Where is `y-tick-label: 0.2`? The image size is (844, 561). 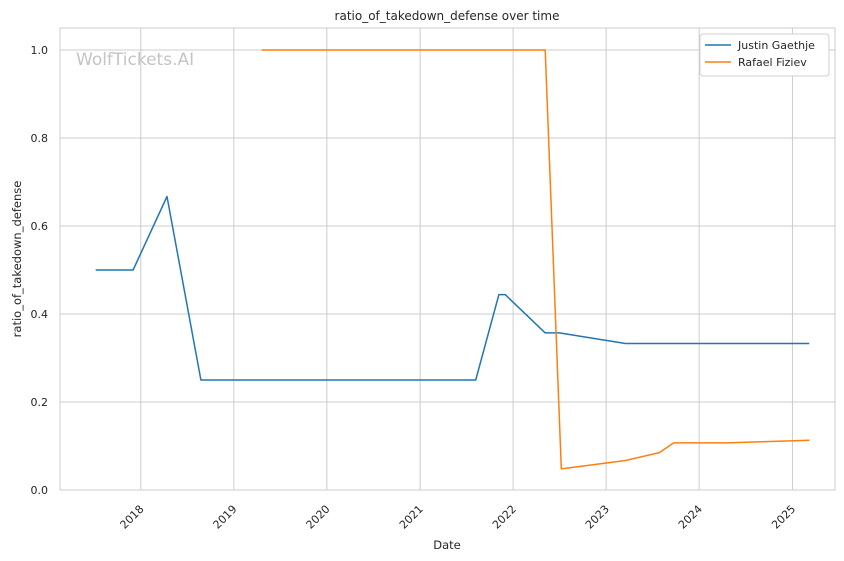
y-tick-label: 0.2 is located at coordinates (40, 402).